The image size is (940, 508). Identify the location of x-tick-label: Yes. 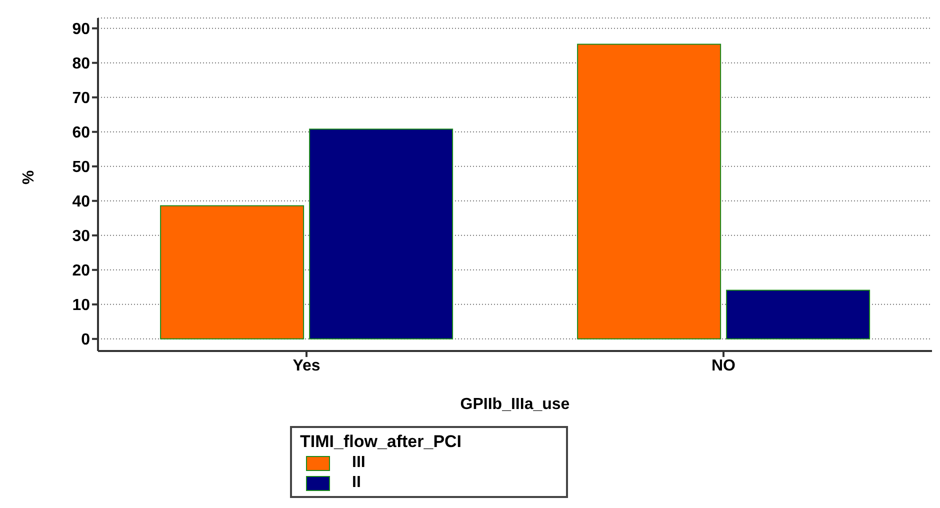
(306, 365).